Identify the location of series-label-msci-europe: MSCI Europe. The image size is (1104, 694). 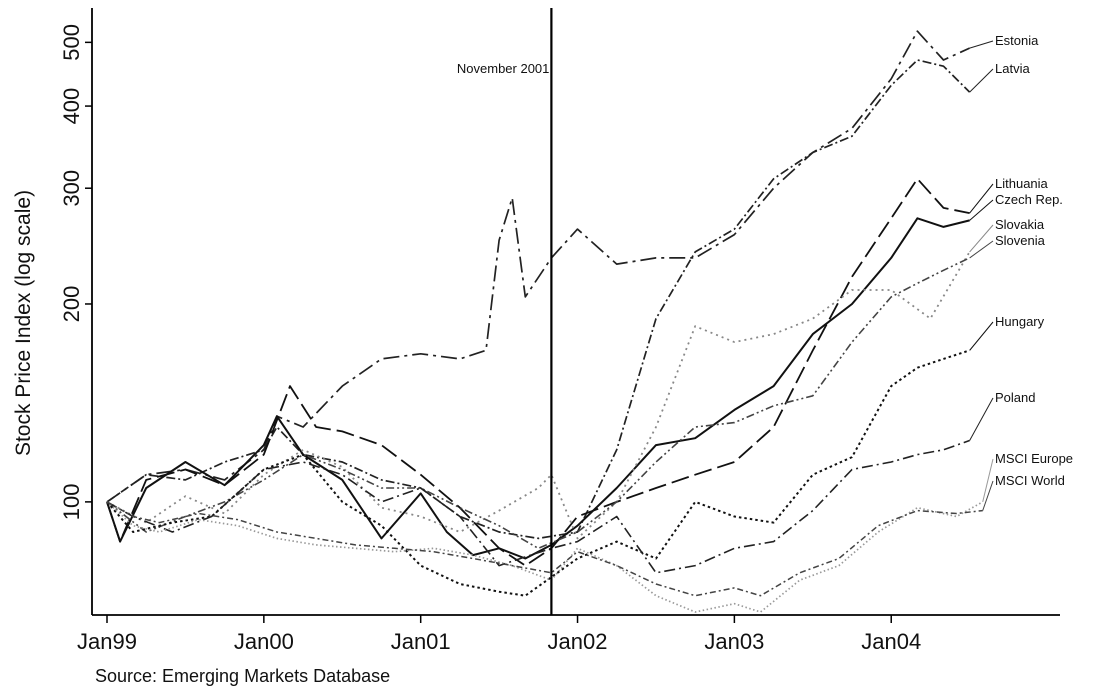
(1034, 458).